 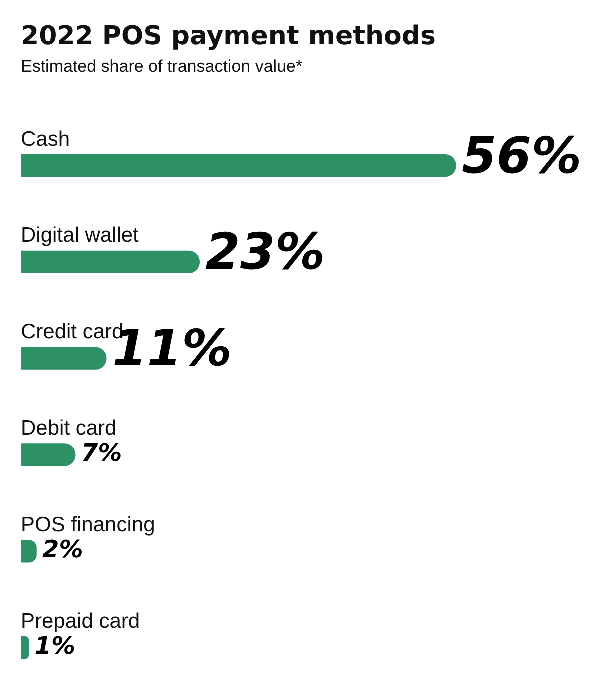 What do you see at coordinates (88, 524) in the screenshot?
I see `y-tick-label: POS financing` at bounding box center [88, 524].